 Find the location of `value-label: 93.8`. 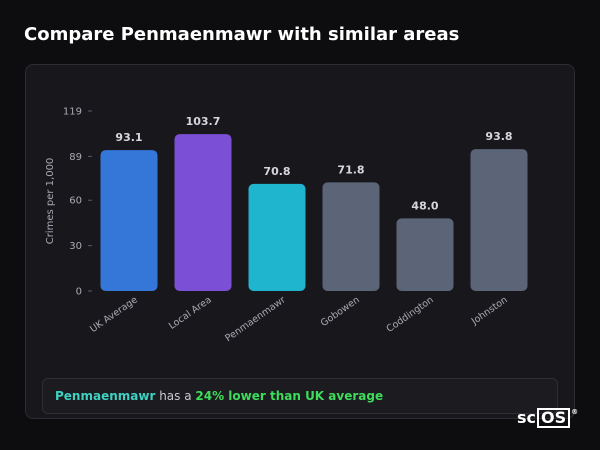

value-label: 93.8 is located at coordinates (498, 136).